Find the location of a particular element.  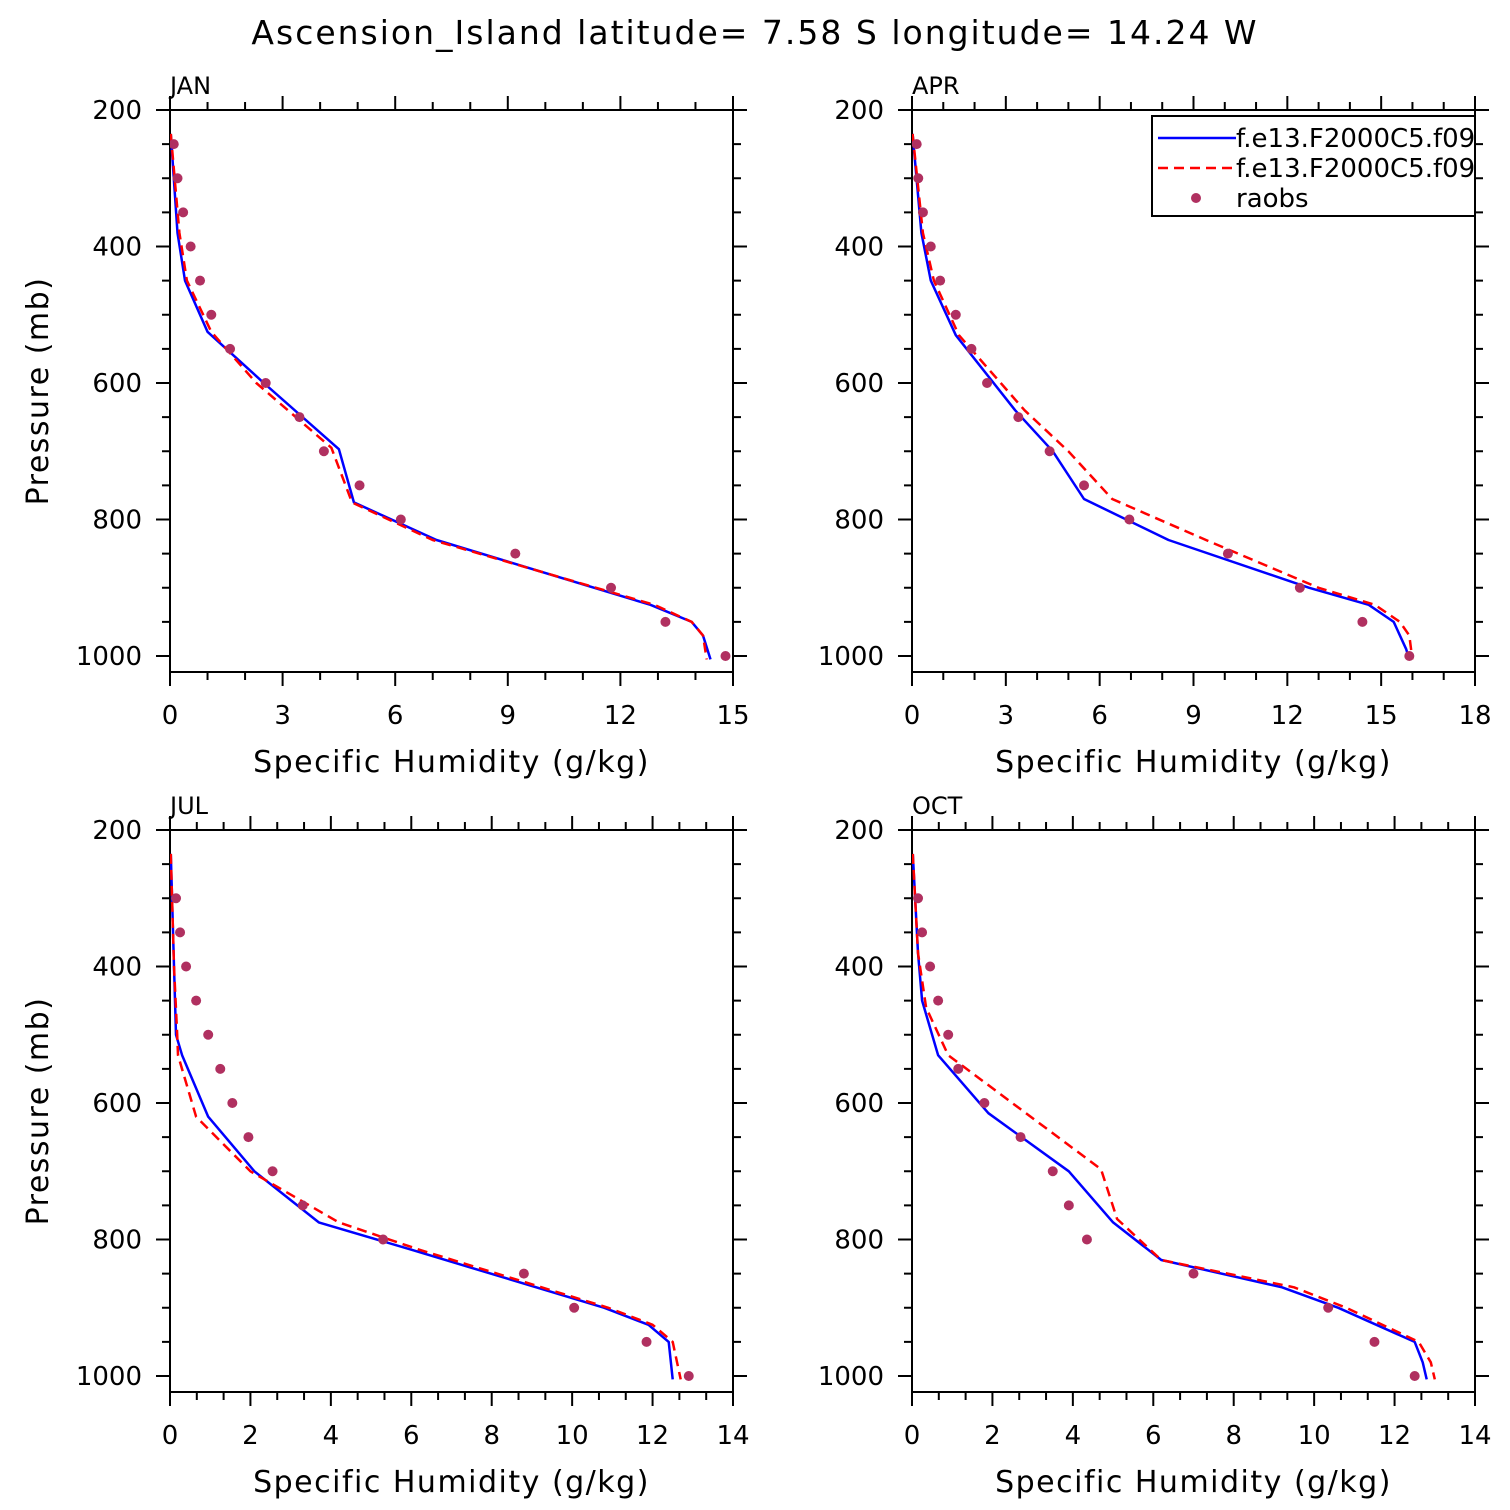

legend-marker is located at coordinates (1196, 198).